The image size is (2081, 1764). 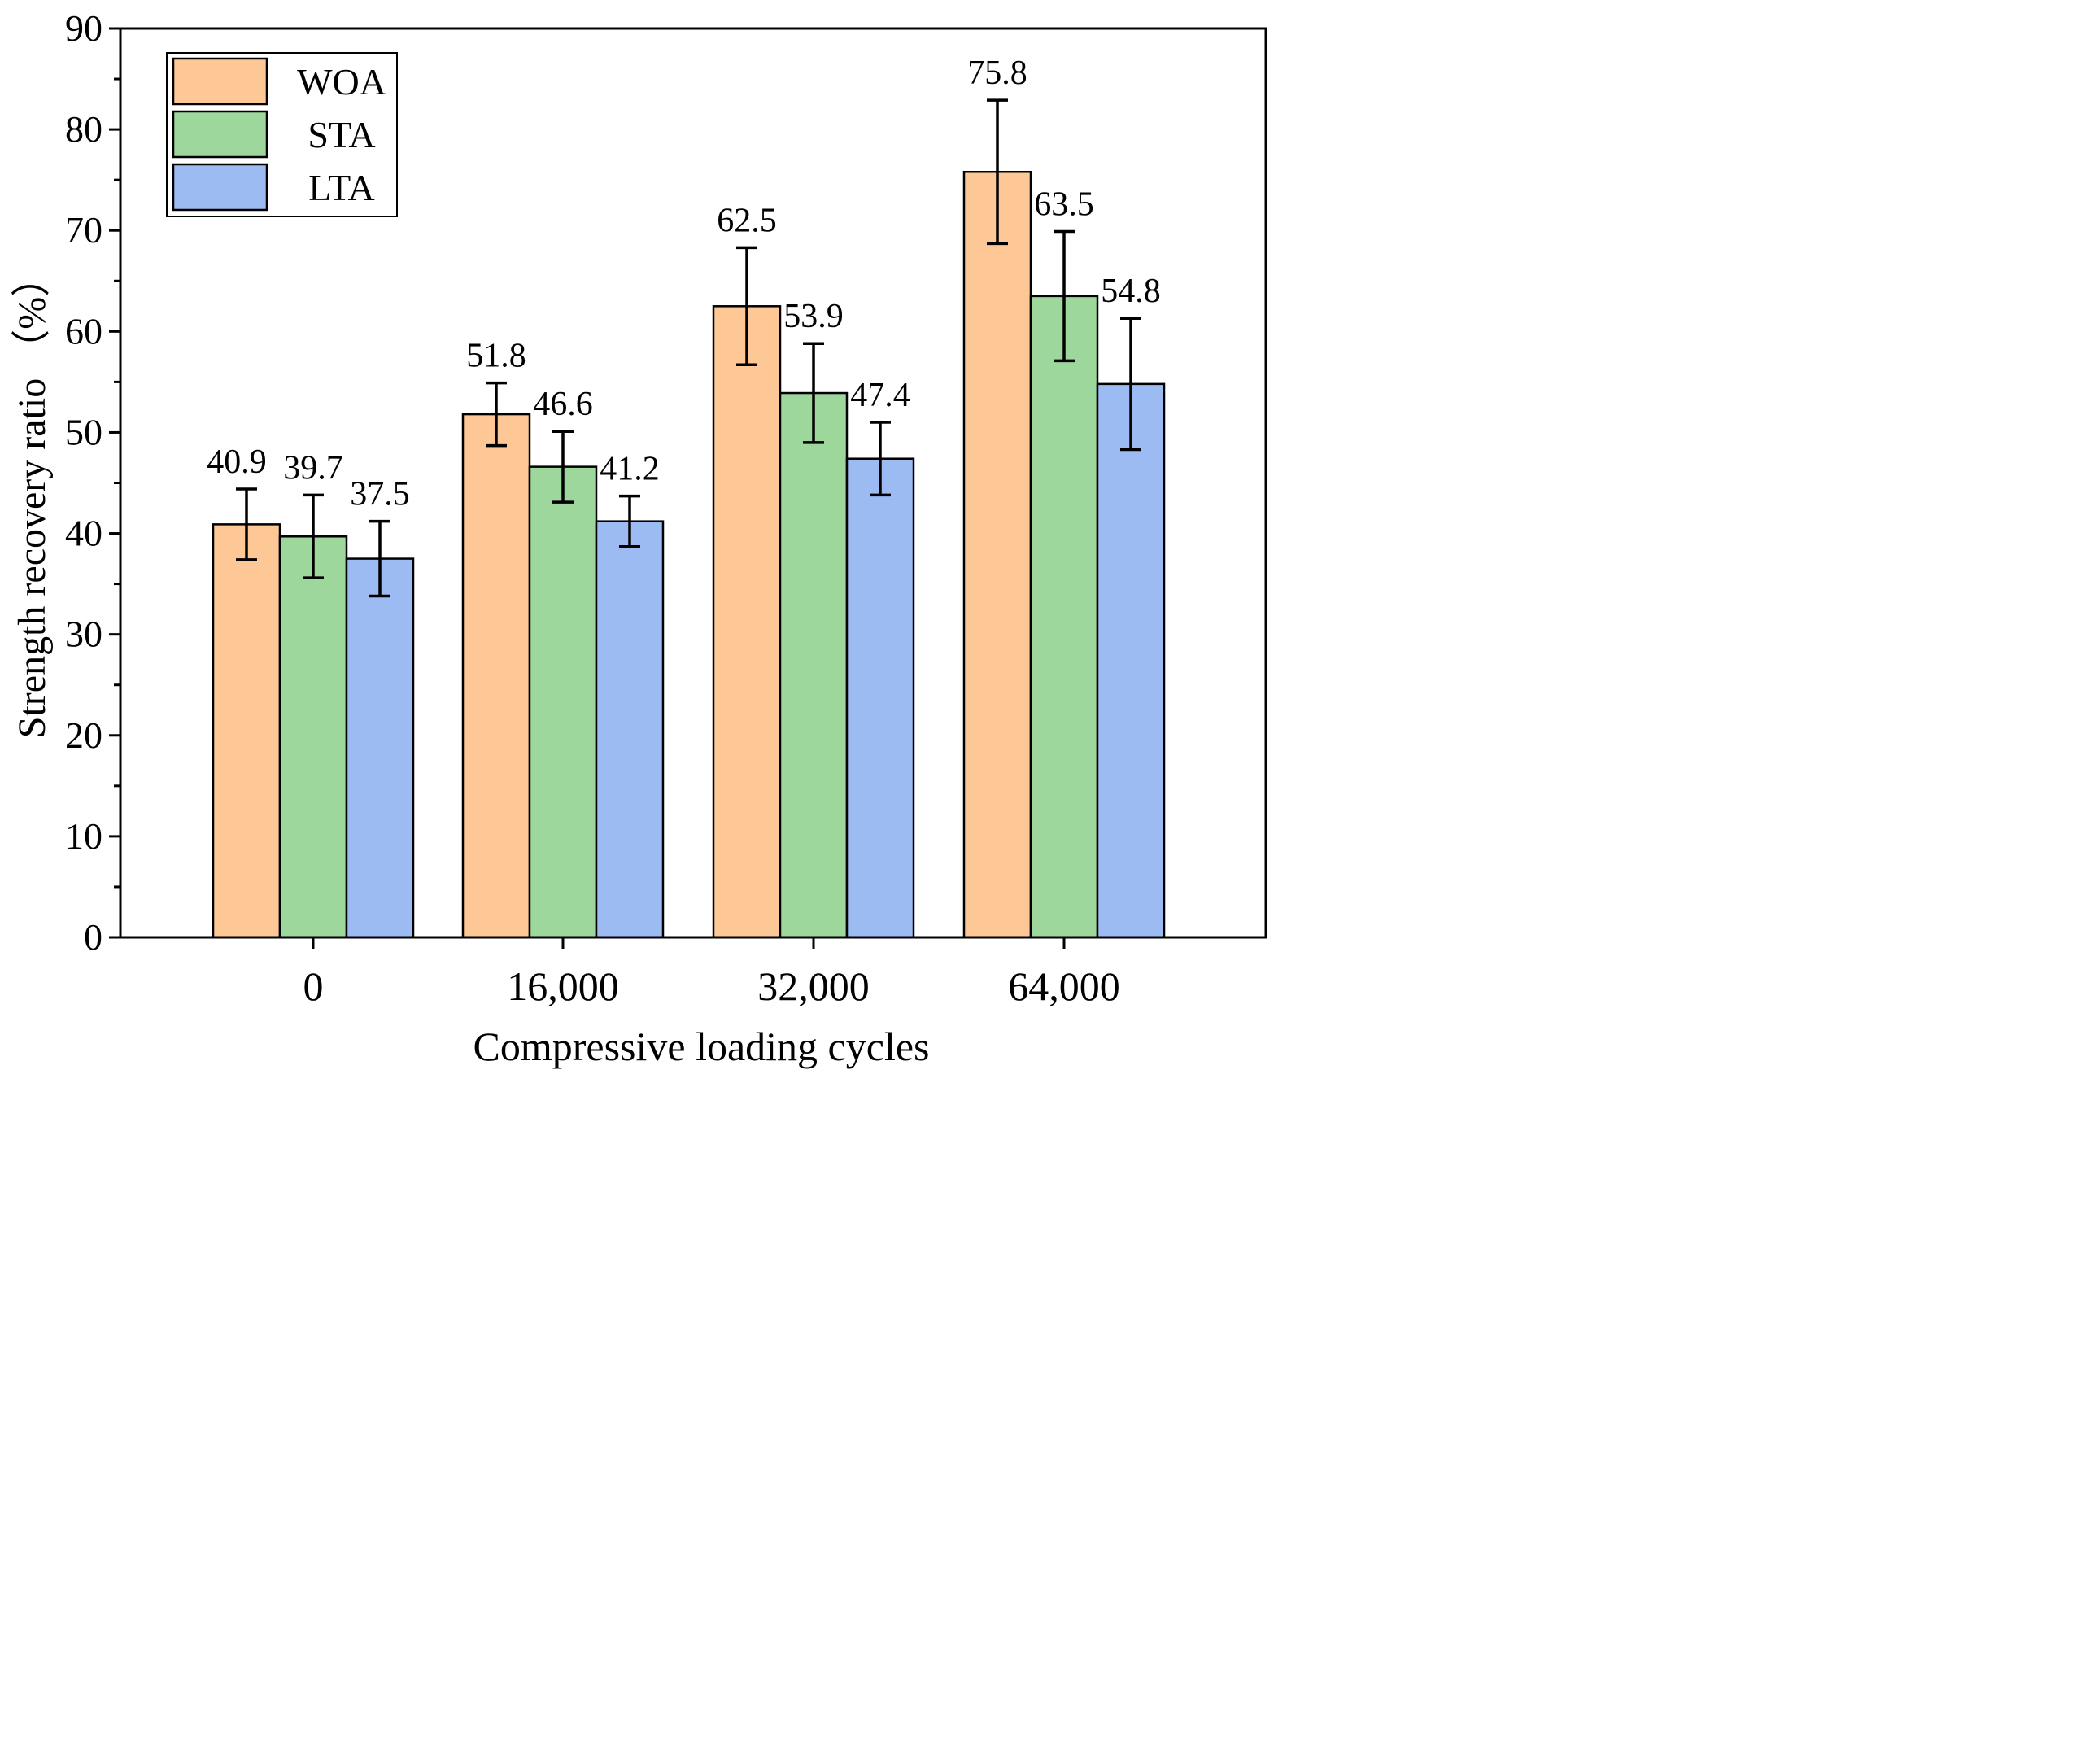 What do you see at coordinates (496, 356) in the screenshot?
I see `data-label-woa-1: 51.8` at bounding box center [496, 356].